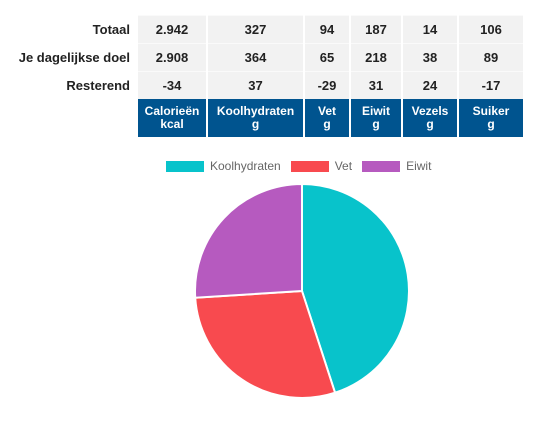  What do you see at coordinates (327, 85) in the screenshot?
I see `cell-resterend-vet: -29` at bounding box center [327, 85].